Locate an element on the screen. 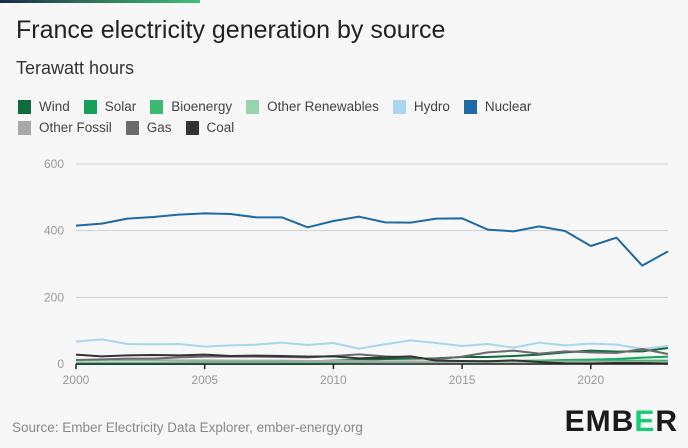 The width and height of the screenshot is (688, 448). legend-item-bioenergy: Bioenergy is located at coordinates (191, 107).